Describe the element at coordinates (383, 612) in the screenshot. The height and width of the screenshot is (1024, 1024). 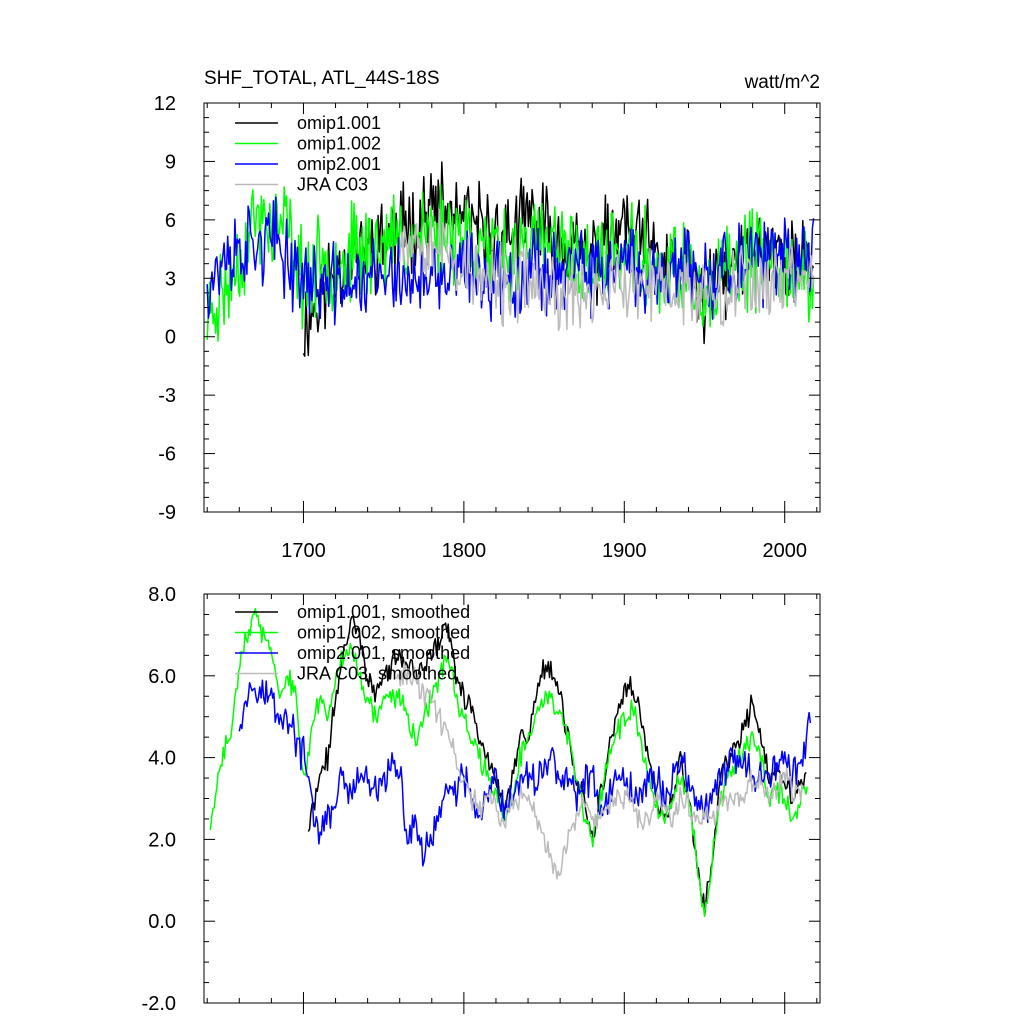
I see `legend-label: omip1.001, smoothed` at that location.